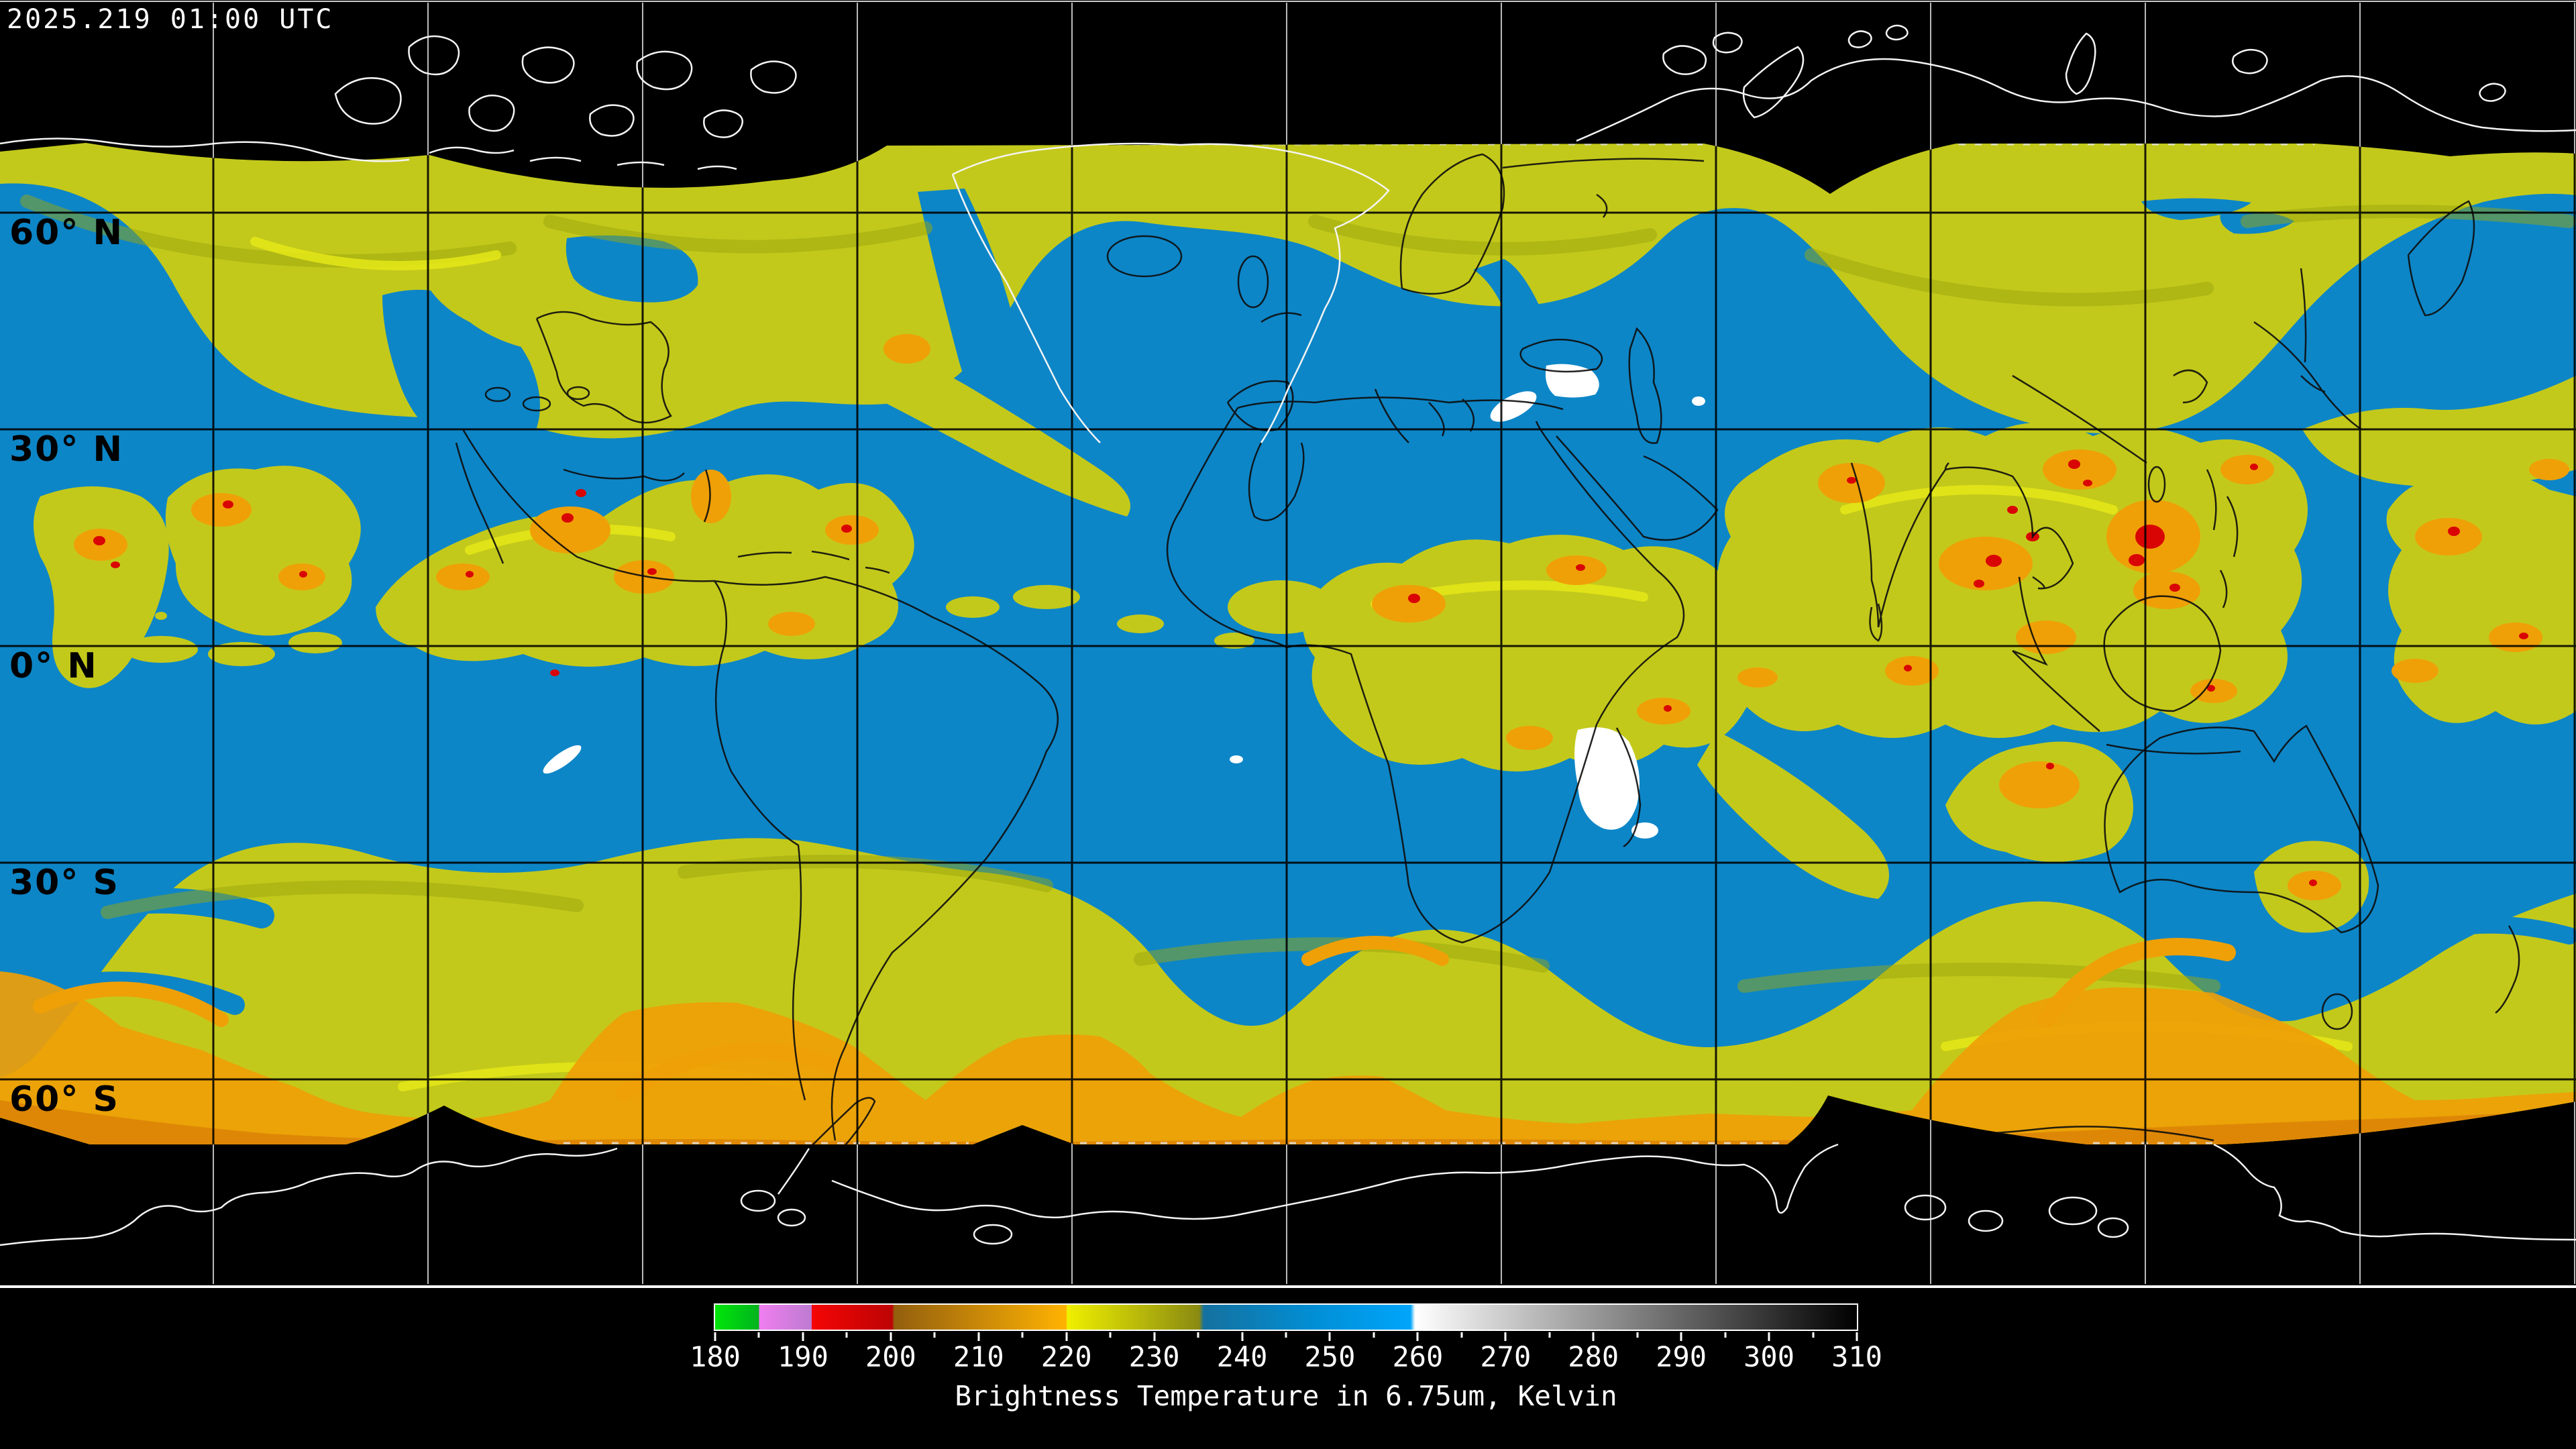 The height and width of the screenshot is (1449, 2576). I want to click on atlantic-streak-cloud, so click(974, 426).